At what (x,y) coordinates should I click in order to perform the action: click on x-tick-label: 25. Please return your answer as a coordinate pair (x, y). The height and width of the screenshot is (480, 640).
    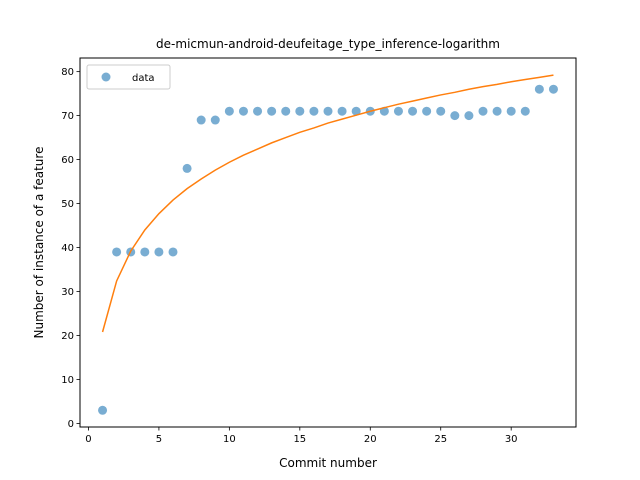
    Looking at the image, I should click on (440, 439).